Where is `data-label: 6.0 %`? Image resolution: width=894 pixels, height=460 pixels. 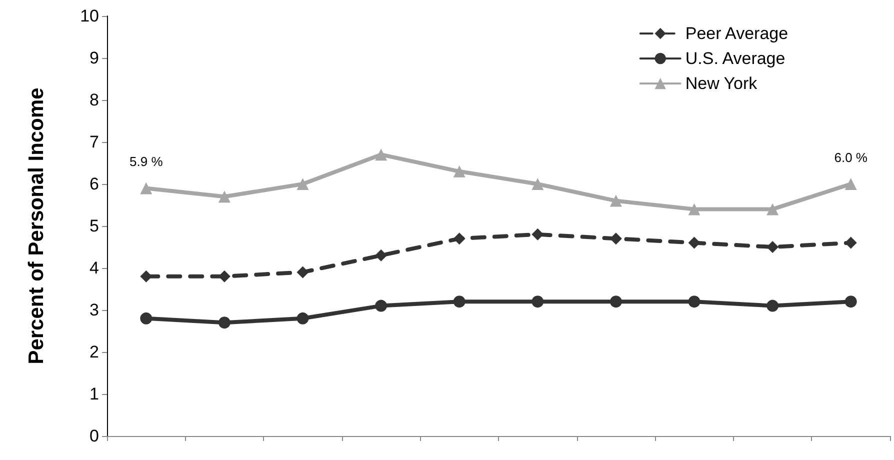 data-label: 6.0 % is located at coordinates (851, 157).